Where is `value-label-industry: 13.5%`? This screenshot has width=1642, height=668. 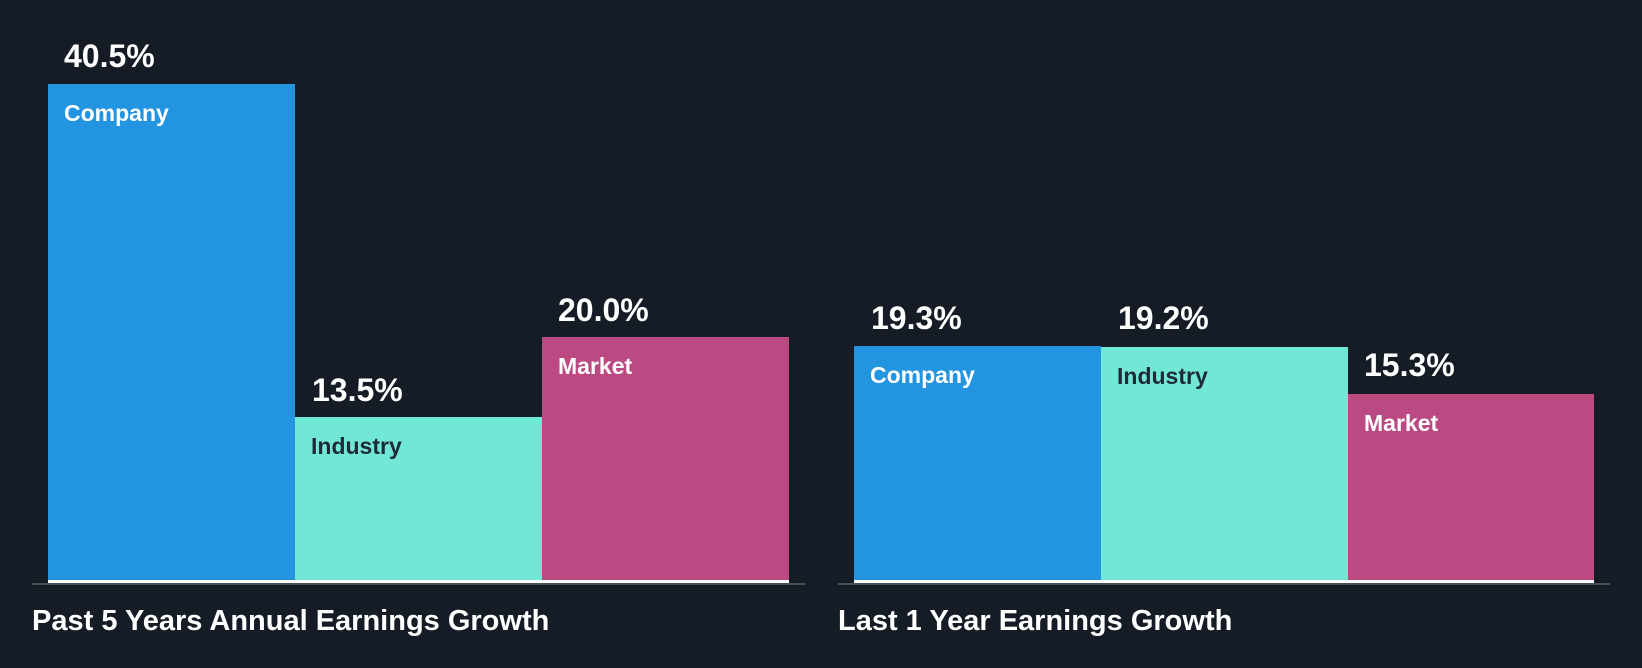
value-label-industry: 13.5% is located at coordinates (357, 390).